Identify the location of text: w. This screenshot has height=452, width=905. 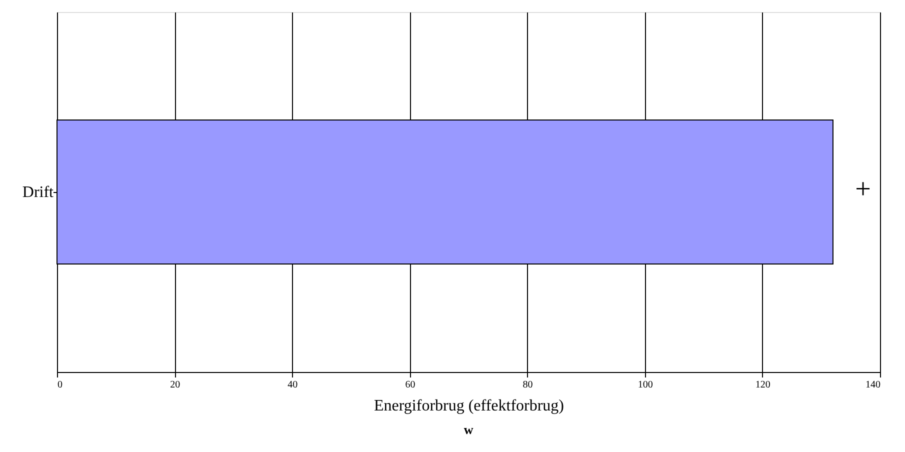
(469, 429).